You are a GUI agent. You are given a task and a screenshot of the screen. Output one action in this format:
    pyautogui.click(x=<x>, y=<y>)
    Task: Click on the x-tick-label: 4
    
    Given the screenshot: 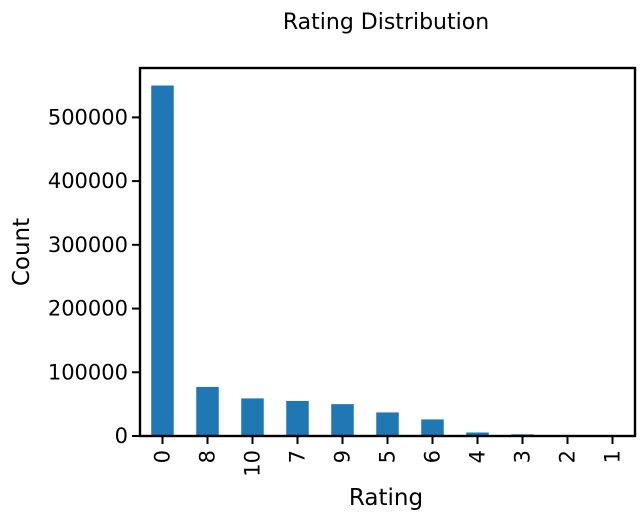 What is the action you would take?
    pyautogui.click(x=478, y=456)
    